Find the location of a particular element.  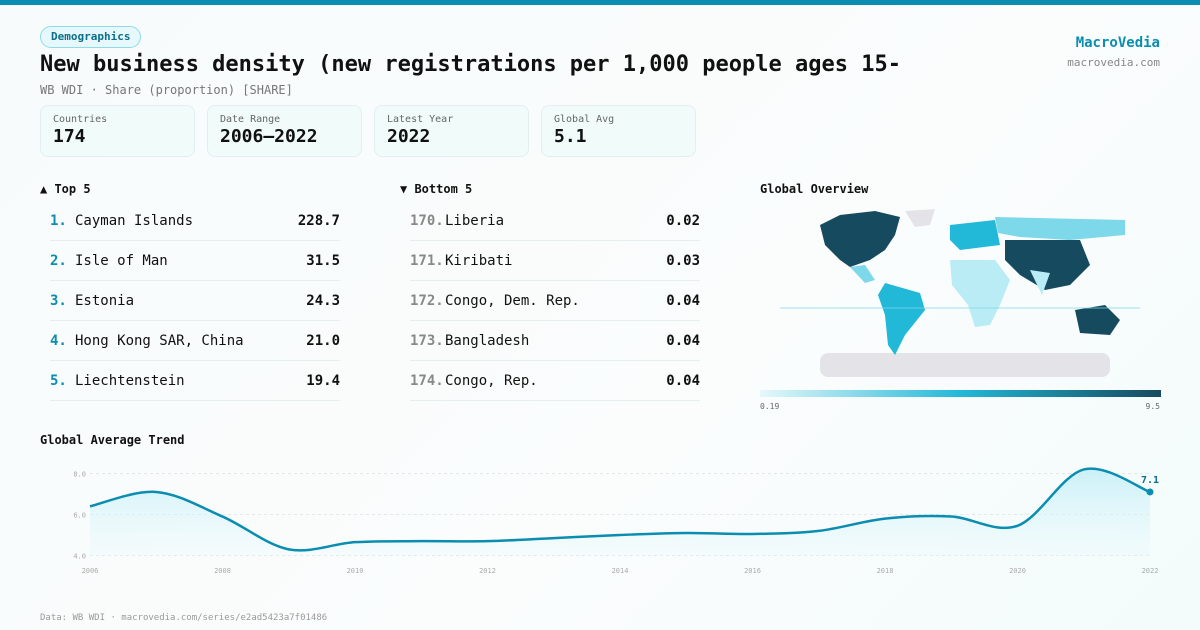

ranking-row: 174. Congo, Rep. 0.04 is located at coordinates (555, 381).